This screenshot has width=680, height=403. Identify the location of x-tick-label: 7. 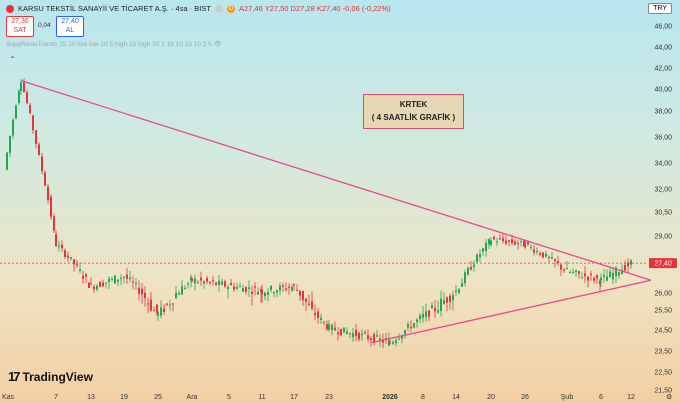
(56, 397).